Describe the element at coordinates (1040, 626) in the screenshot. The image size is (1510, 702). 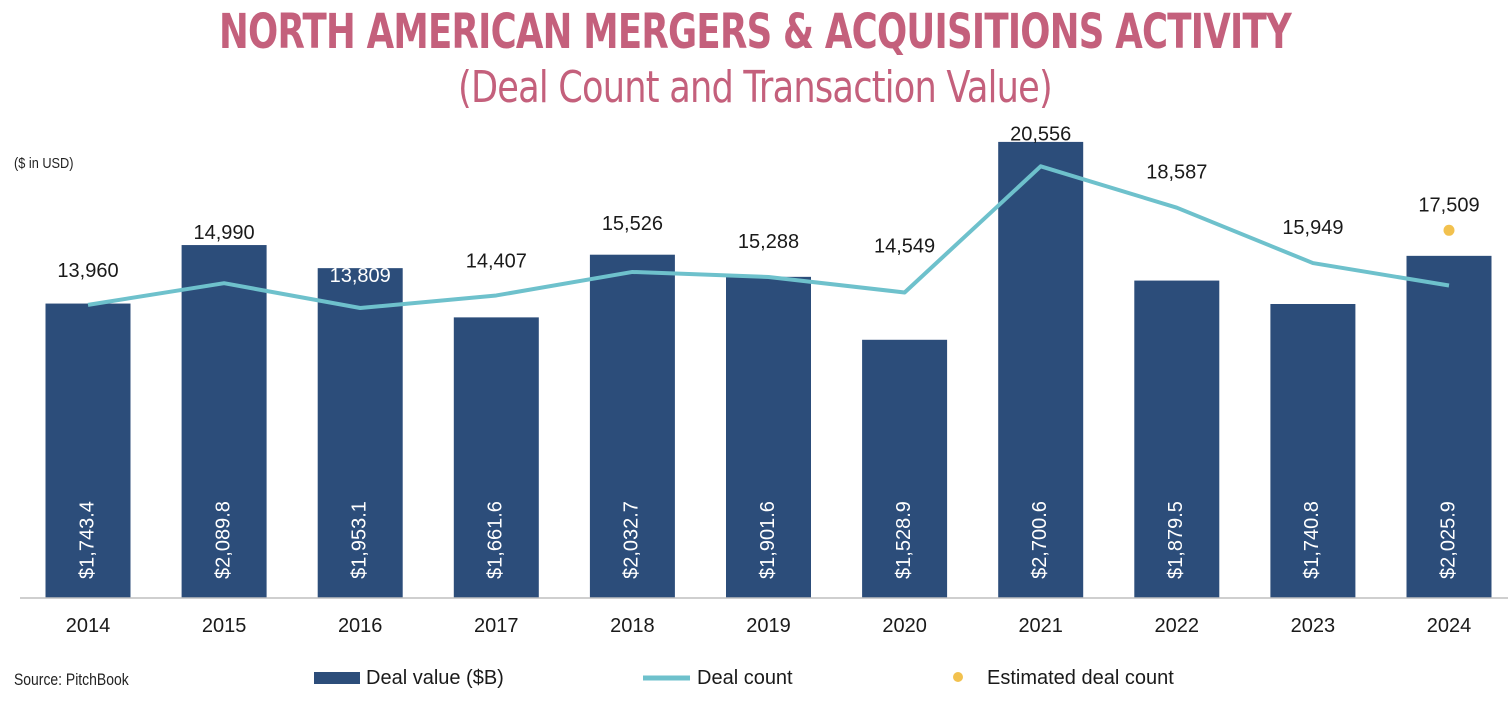
I see `x-tick-2021: 2021` at that location.